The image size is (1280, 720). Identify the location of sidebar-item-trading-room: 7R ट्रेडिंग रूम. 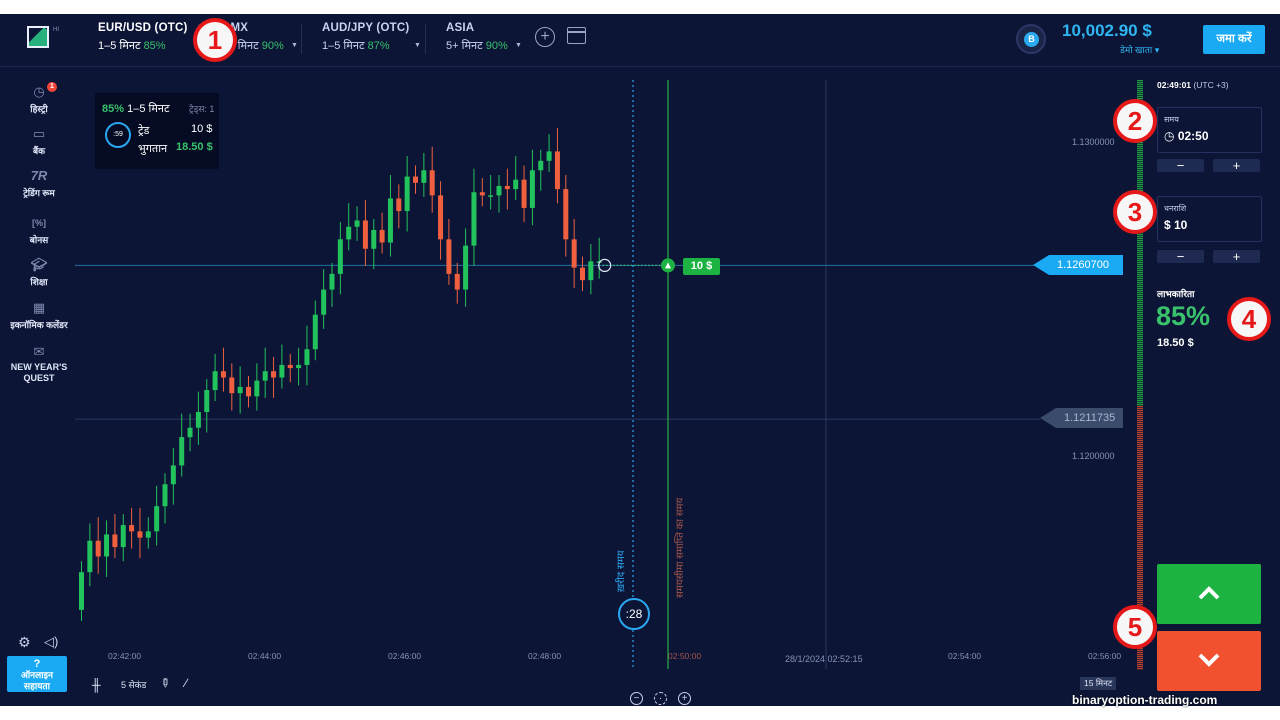
(39, 183).